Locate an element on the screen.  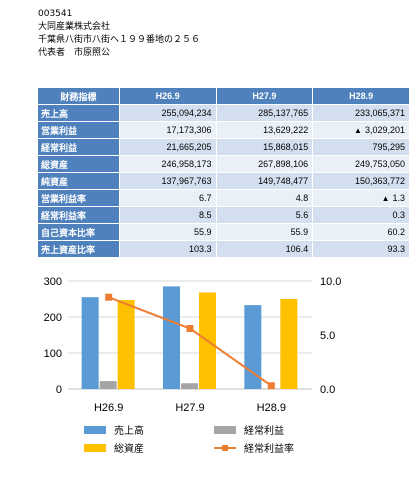
table-cell: 137,967,763 is located at coordinates (167, 181).